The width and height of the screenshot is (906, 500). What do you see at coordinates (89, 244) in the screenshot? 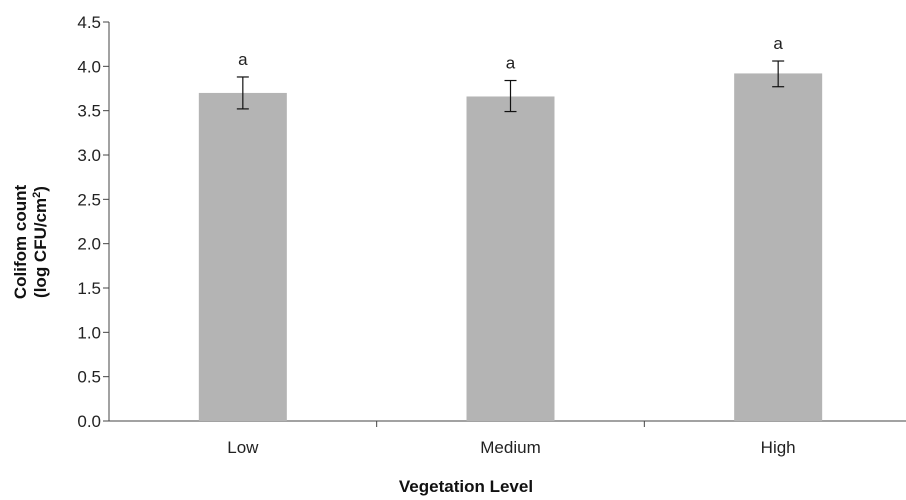
I see `y-tick-label-4: 2.0` at bounding box center [89, 244].